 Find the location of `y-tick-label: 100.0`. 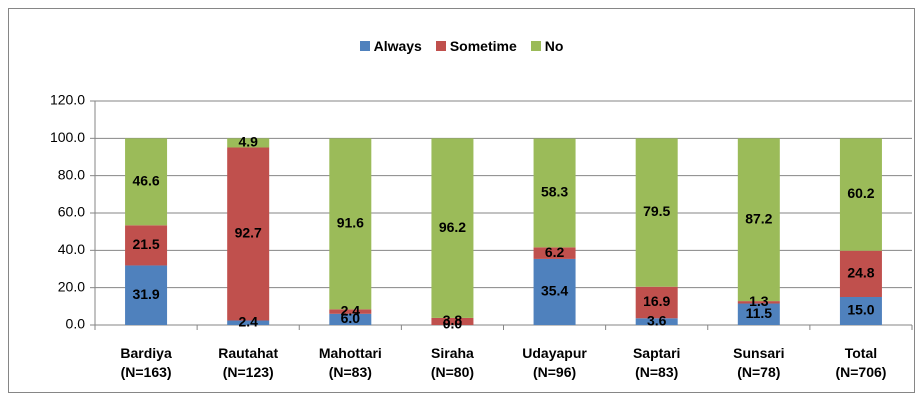

y-tick-label: 100.0 is located at coordinates (67, 137).